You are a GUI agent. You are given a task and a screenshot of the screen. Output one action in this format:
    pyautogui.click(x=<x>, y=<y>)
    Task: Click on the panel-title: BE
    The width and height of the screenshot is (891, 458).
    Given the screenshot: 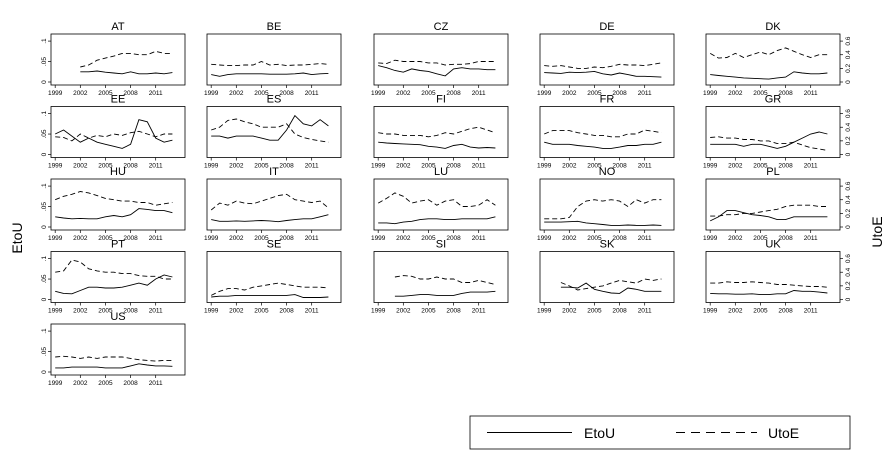 What is the action you would take?
    pyautogui.click(x=274, y=27)
    